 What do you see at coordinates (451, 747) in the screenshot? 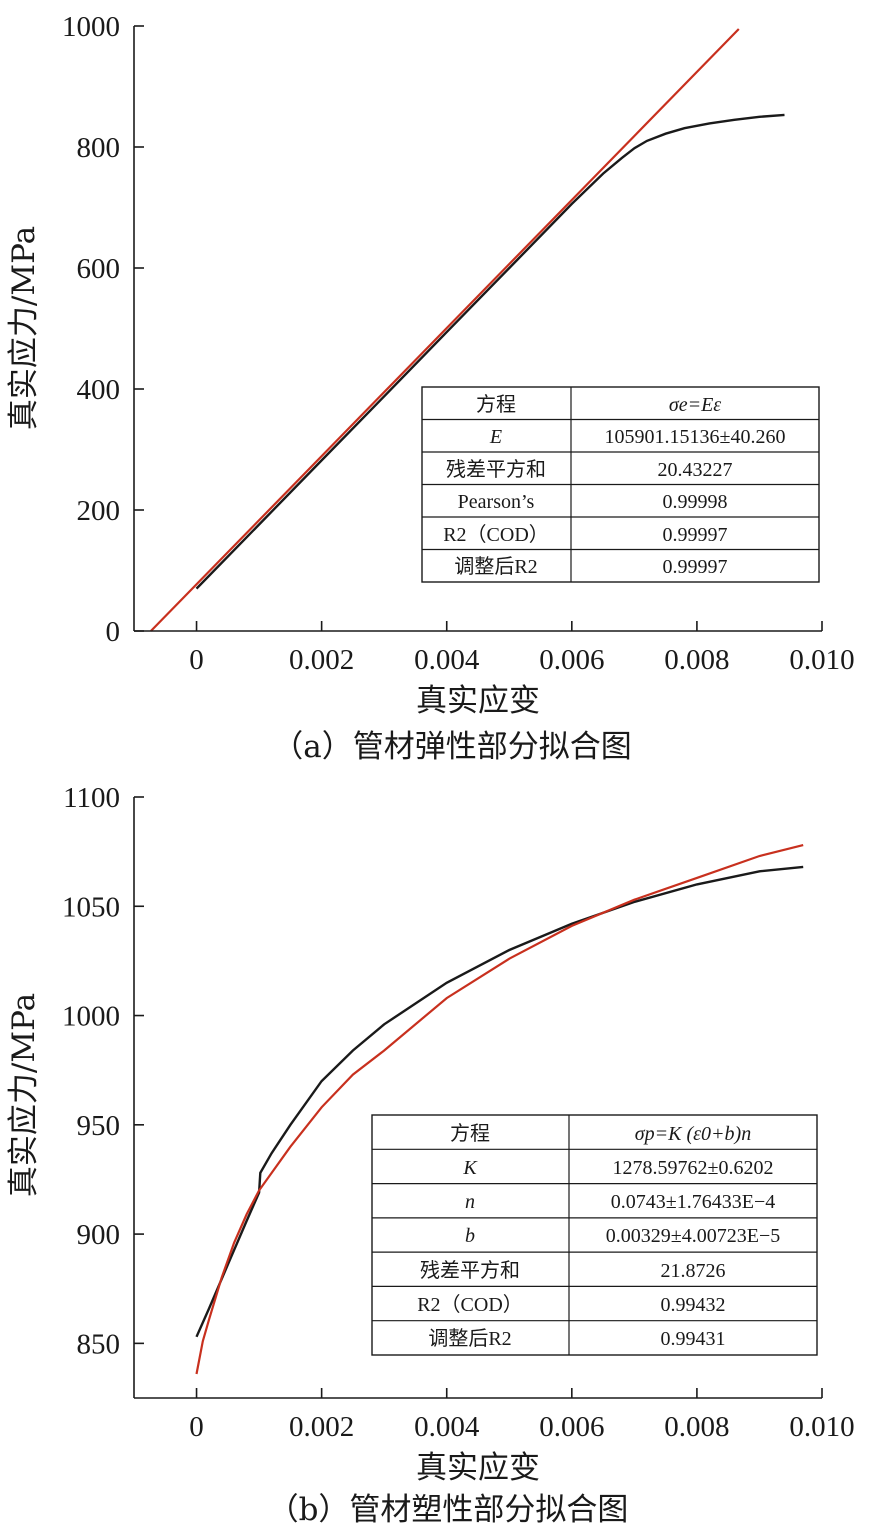
I see `chart-a-caption: （a）管材弹性部分拟合图` at bounding box center [451, 747].